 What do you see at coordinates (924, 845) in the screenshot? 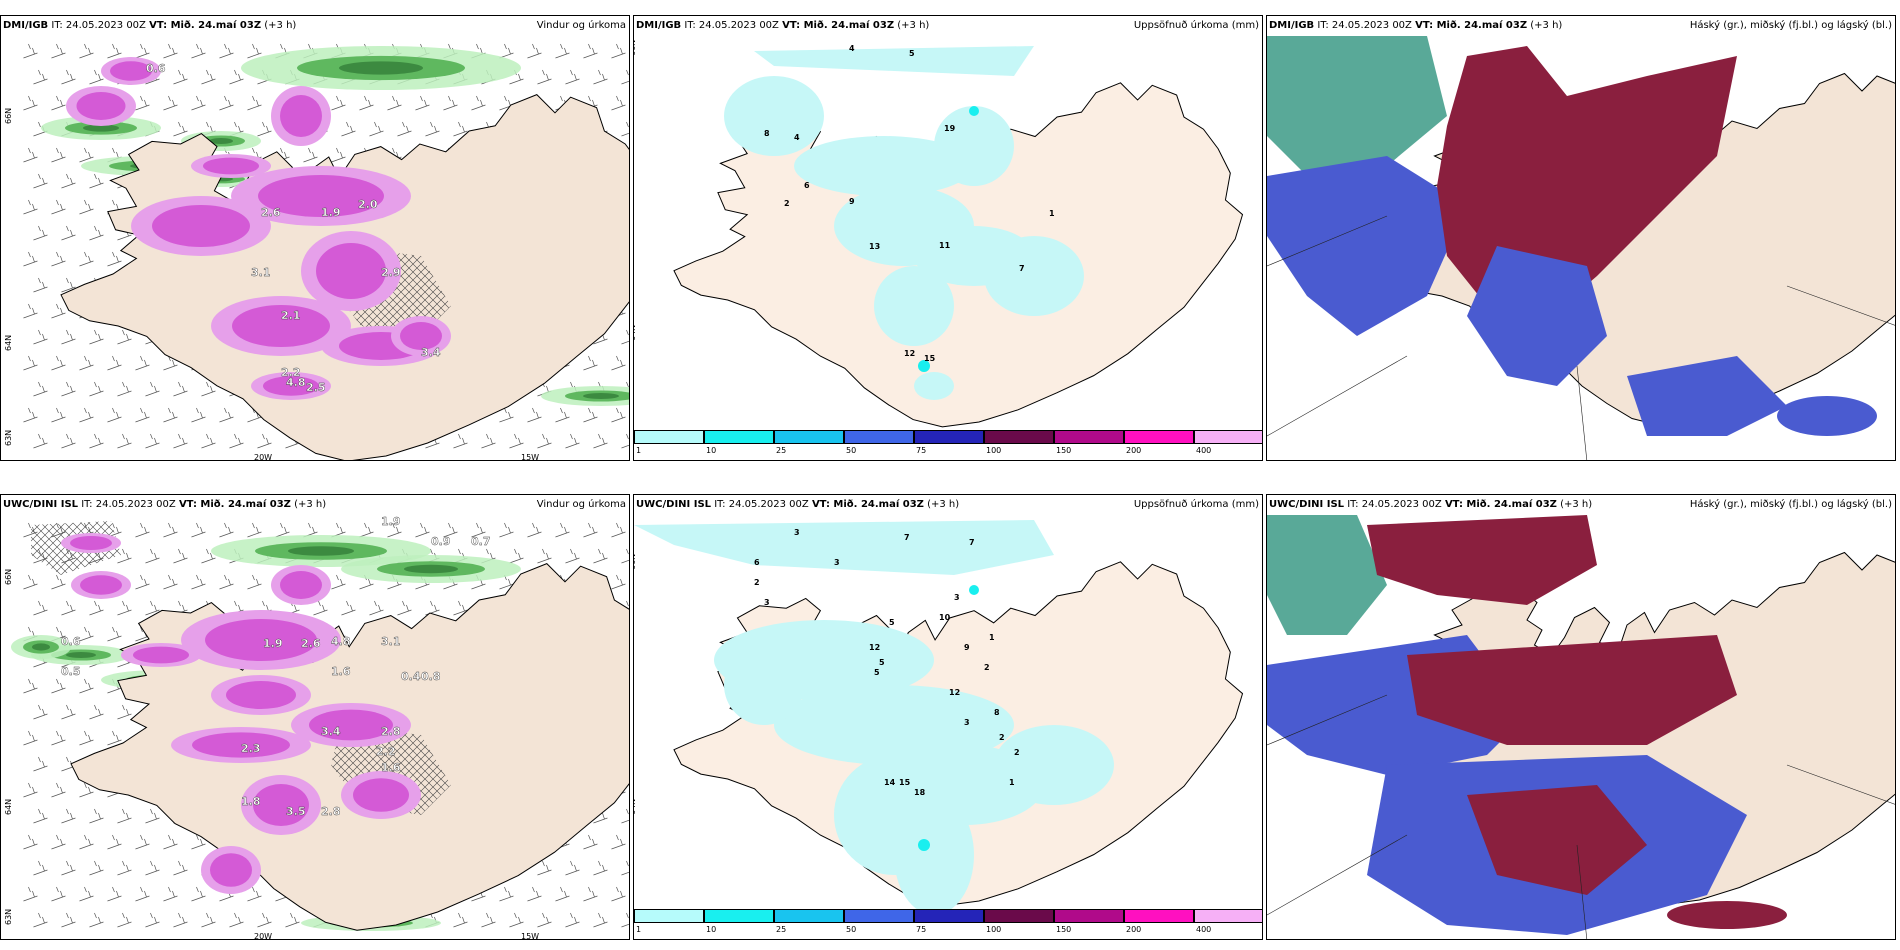
I see `precip-peak` at bounding box center [924, 845].